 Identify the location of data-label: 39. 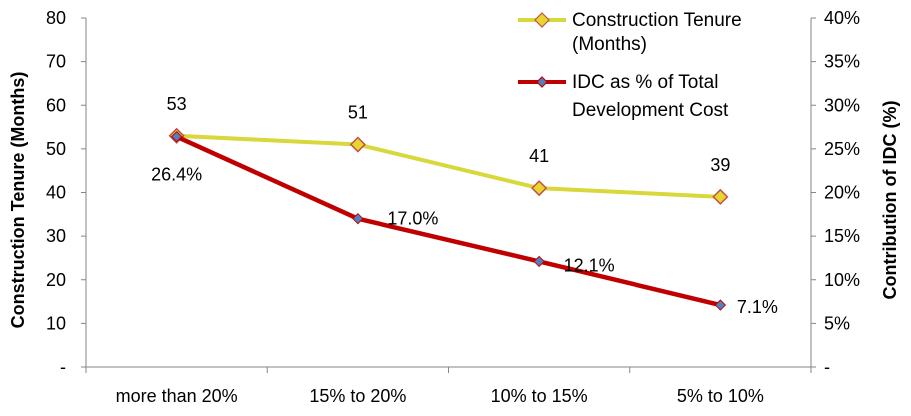
(720, 165).